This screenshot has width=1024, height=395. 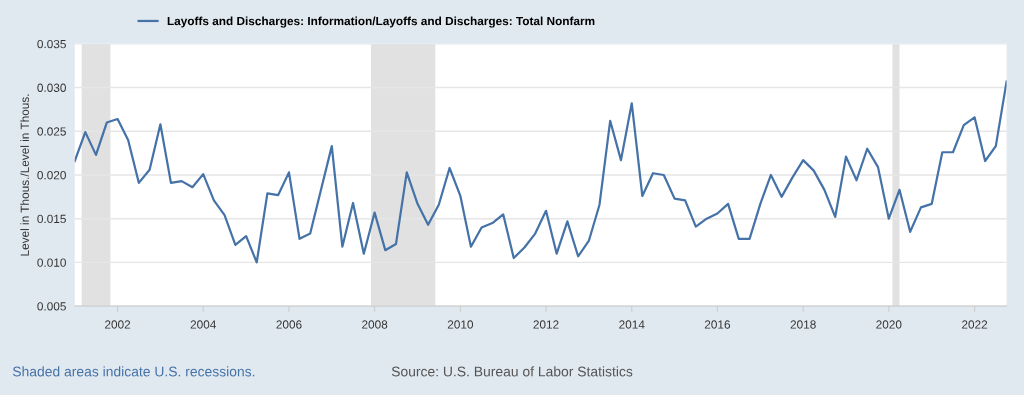 I want to click on y-tick-label: 0.005, so click(x=51, y=306).